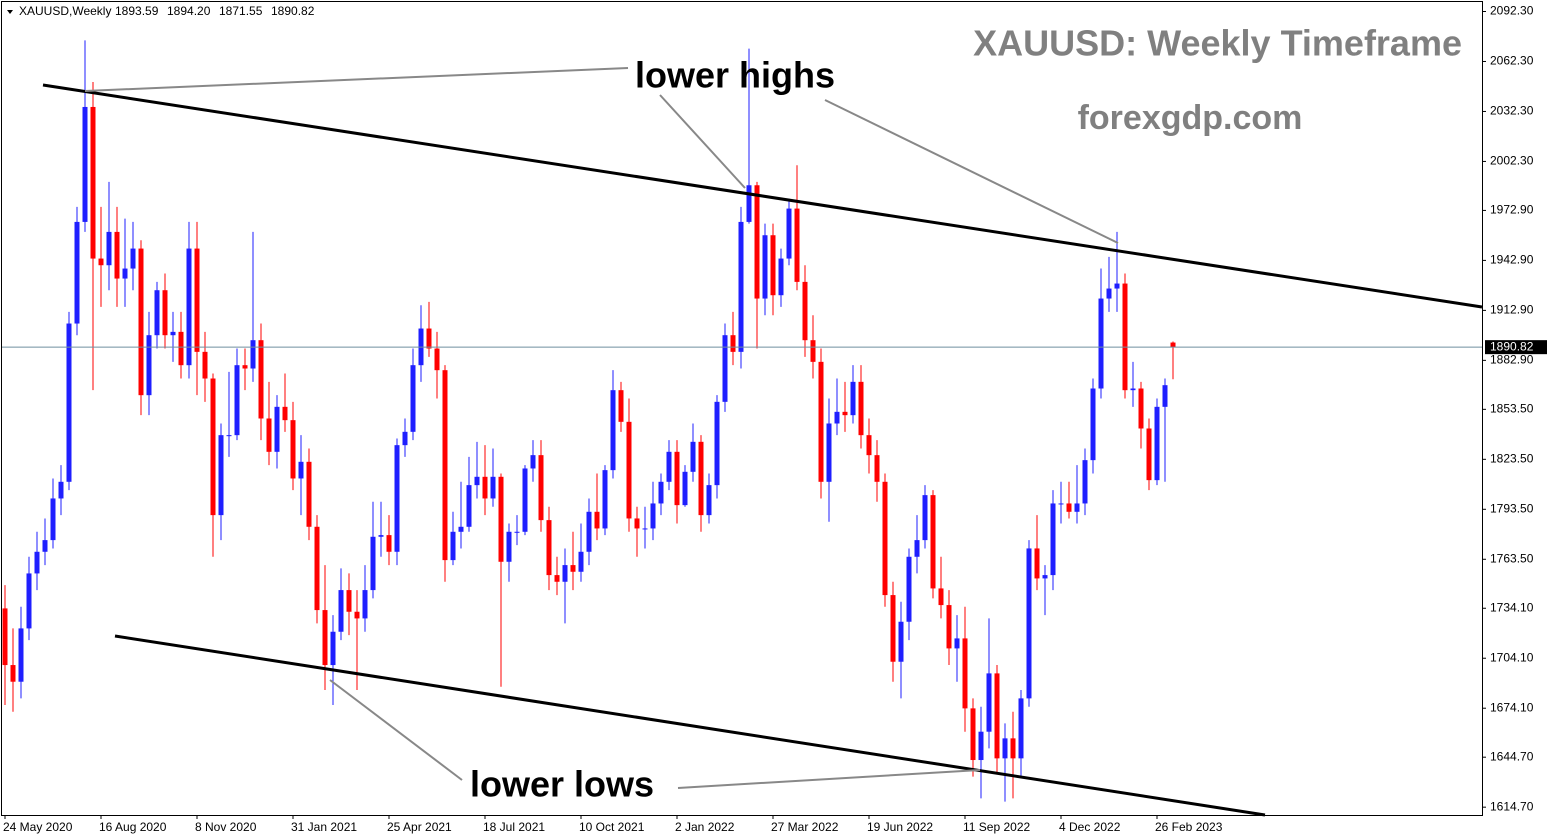 This screenshot has height=840, width=1550. What do you see at coordinates (65, 11) in the screenshot?
I see `header-symbol: XAUUSD,Weekly` at bounding box center [65, 11].